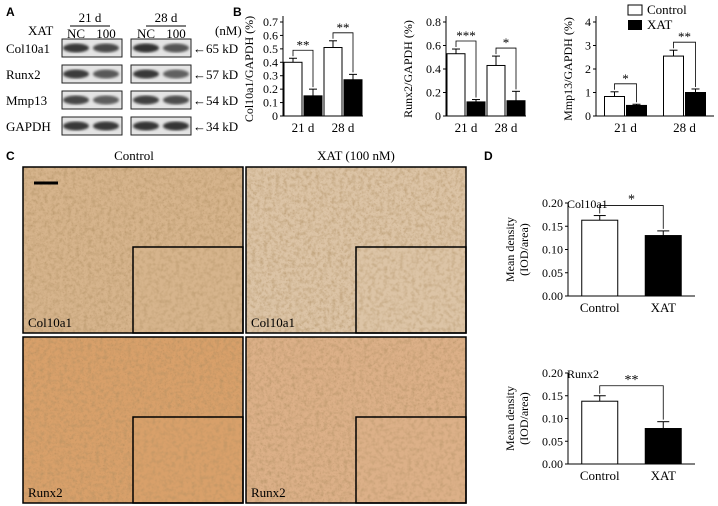 Image resolution: width=718 pixels, height=506 pixels. I want to click on chart-title: Runx2, so click(583, 374).